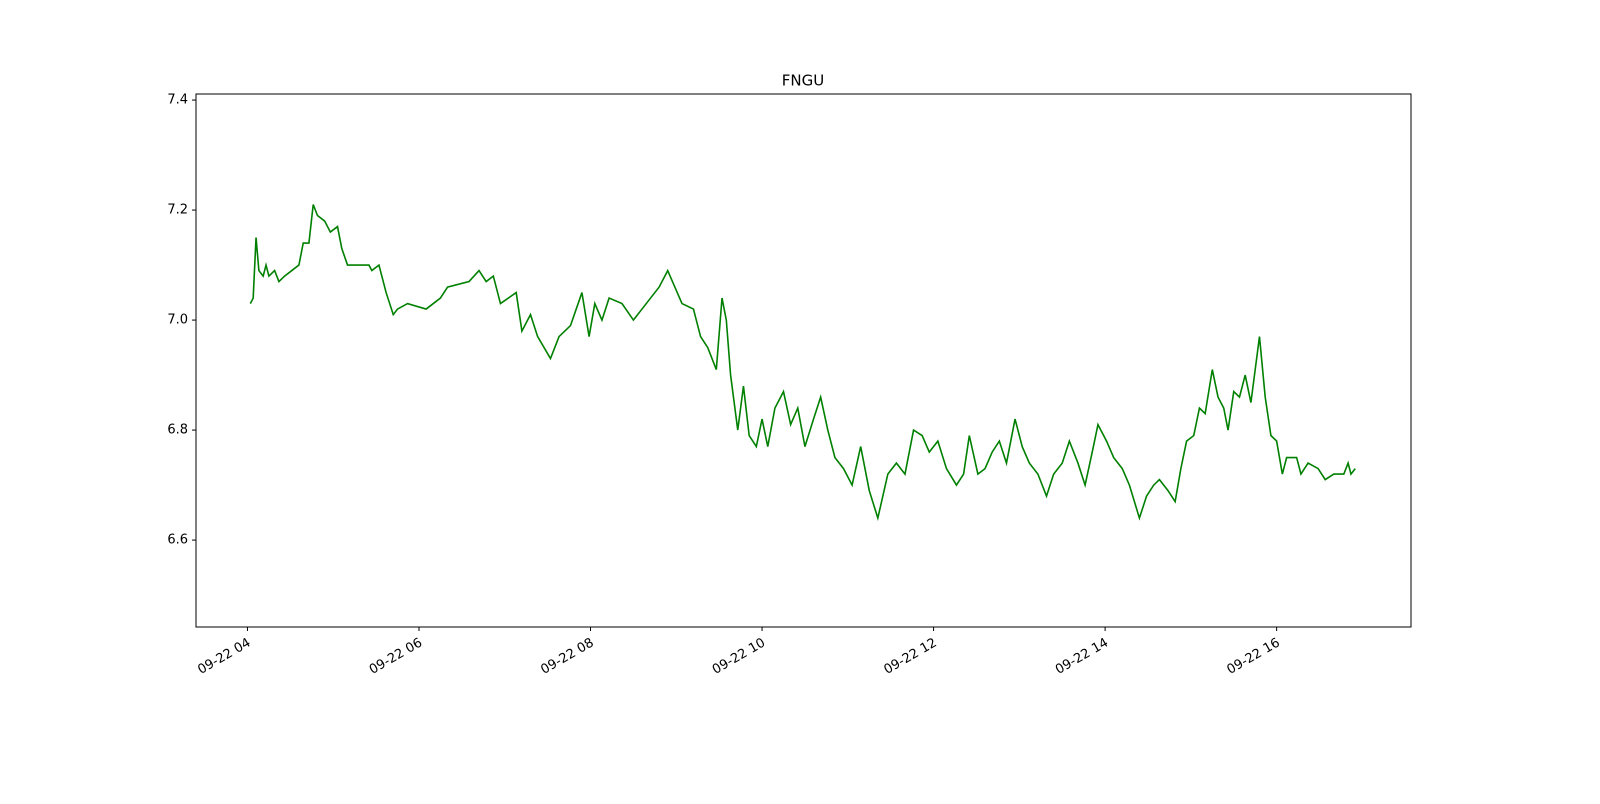  What do you see at coordinates (177, 210) in the screenshot?
I see `y-tick-label: 7.2` at bounding box center [177, 210].